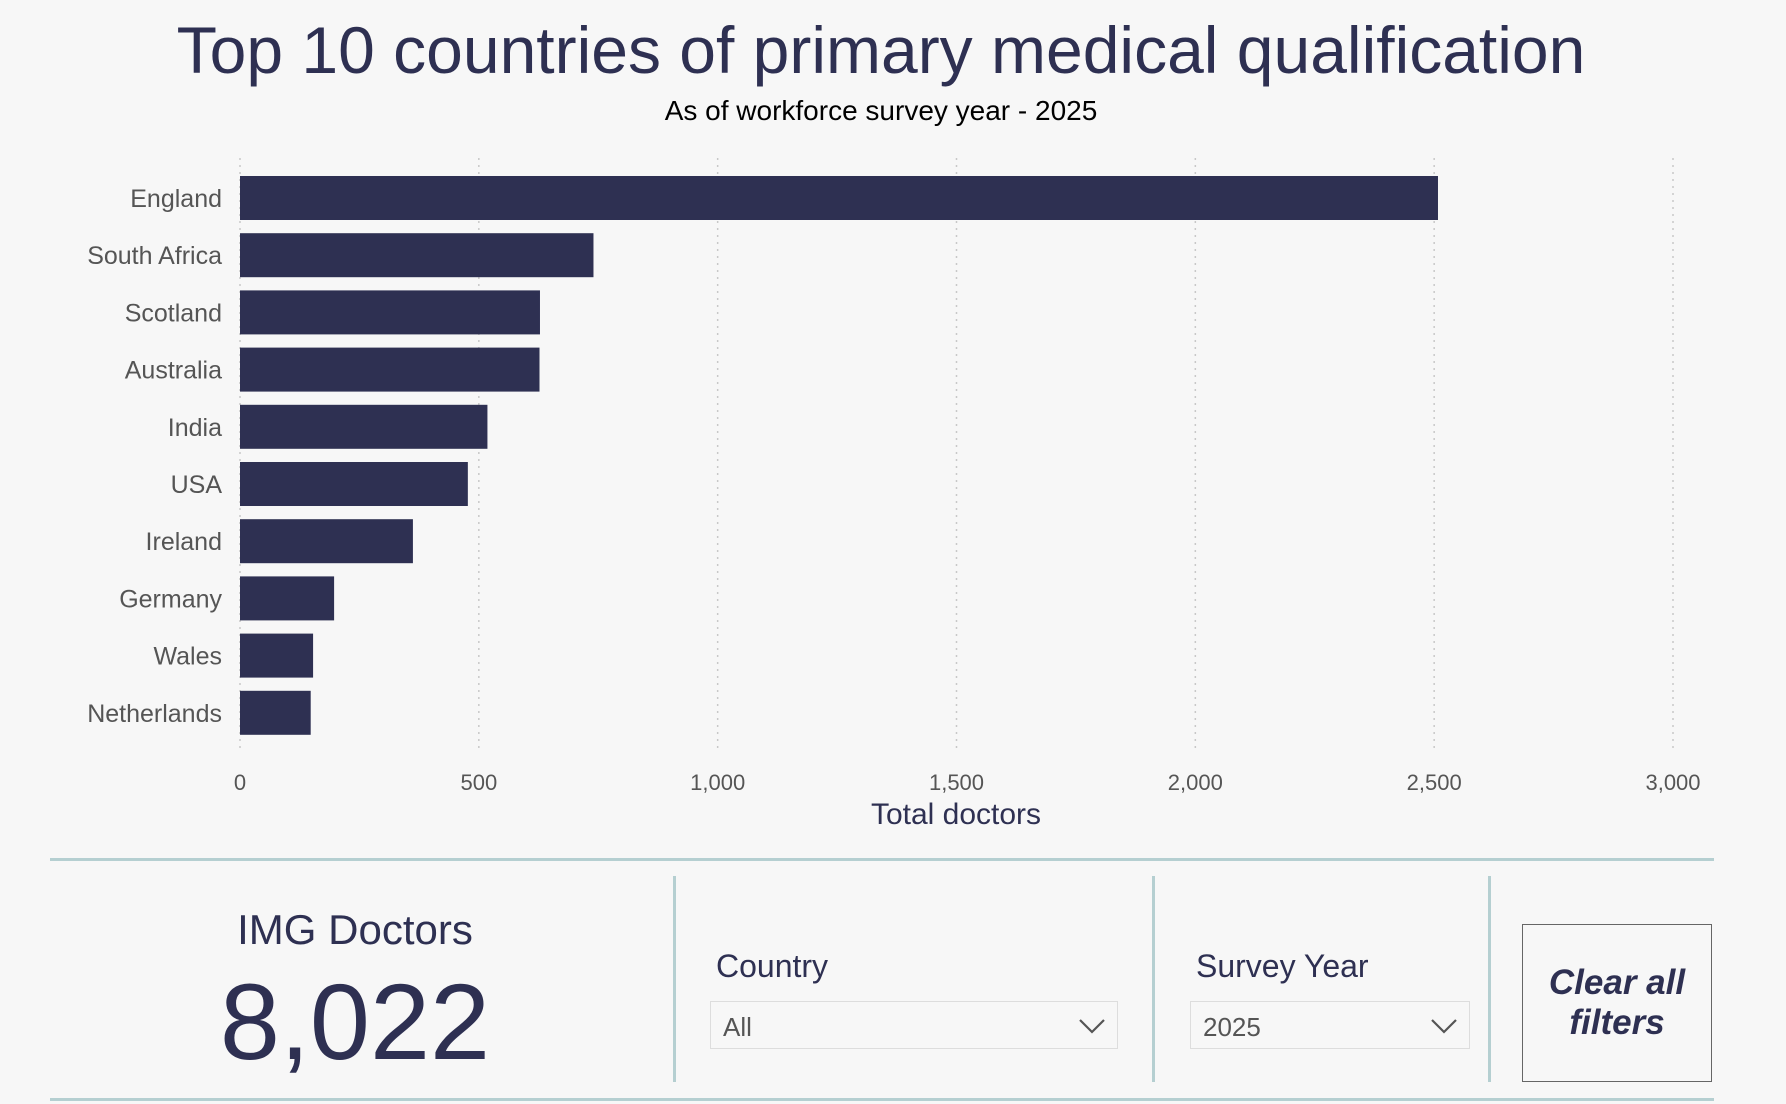  What do you see at coordinates (1195, 782) in the screenshot?
I see `tick-label: 2,000` at bounding box center [1195, 782].